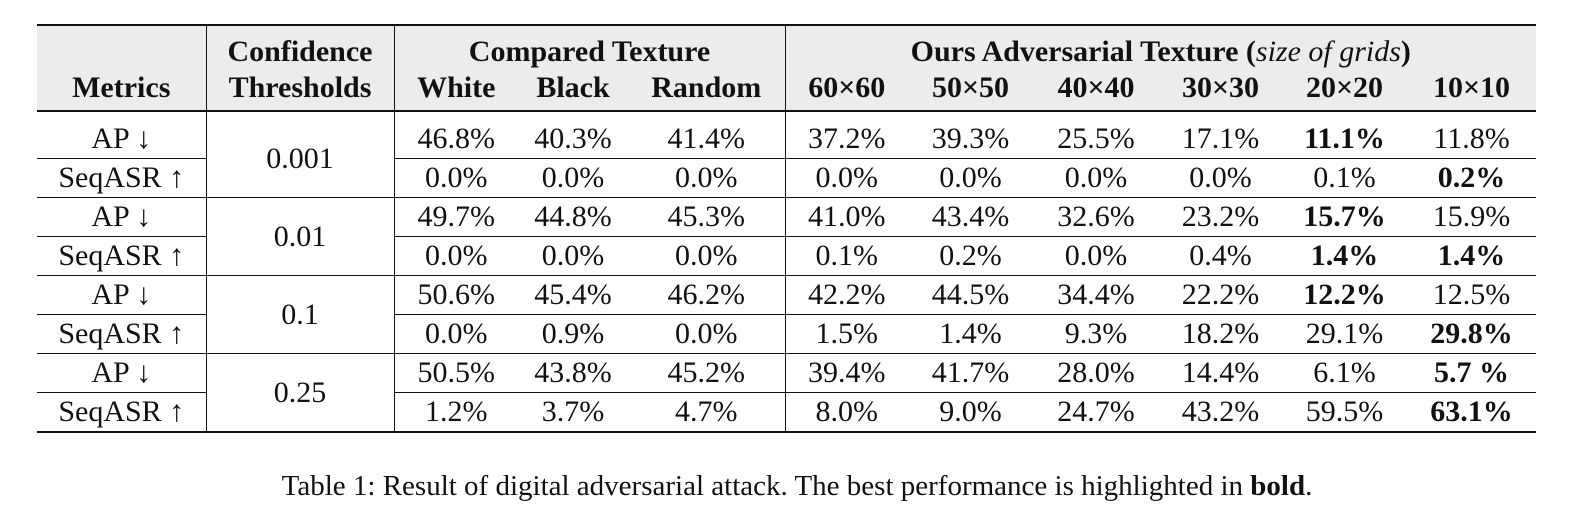  What do you see at coordinates (1221, 217) in the screenshot?
I see `data-cell: 23.2%` at bounding box center [1221, 217].